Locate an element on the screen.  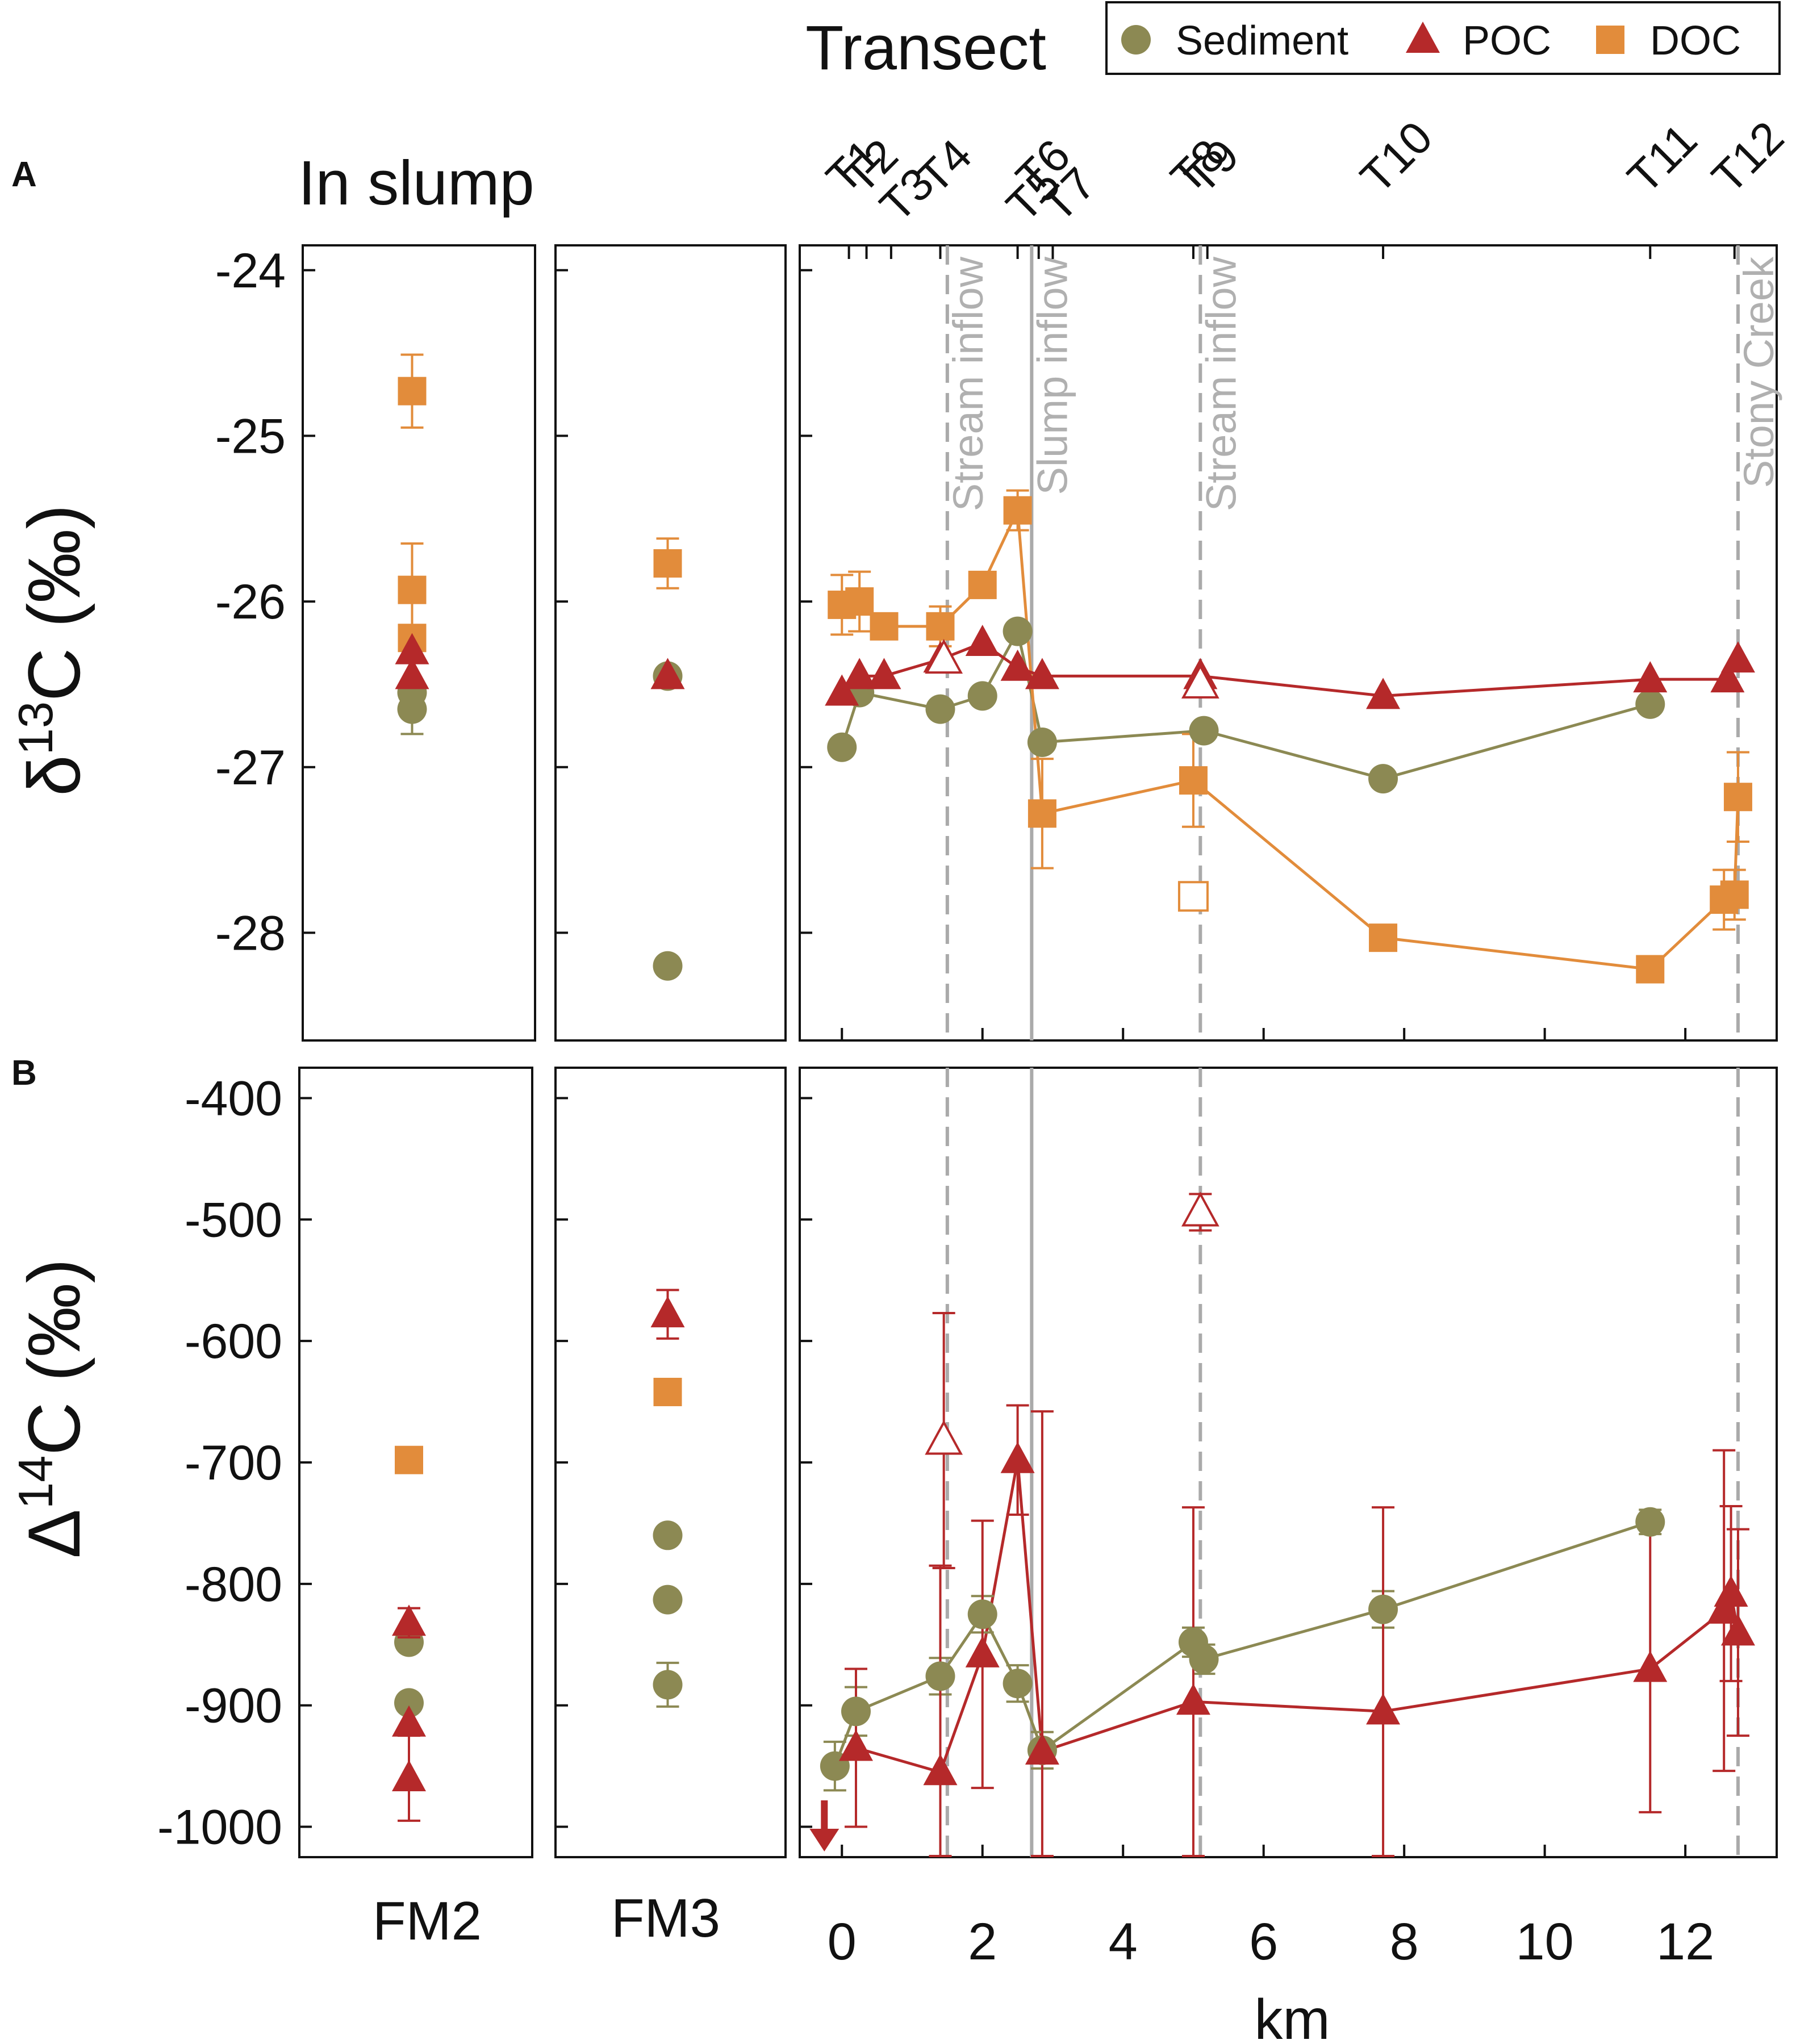
panel-a-frame-fm3 is located at coordinates (670, 643).